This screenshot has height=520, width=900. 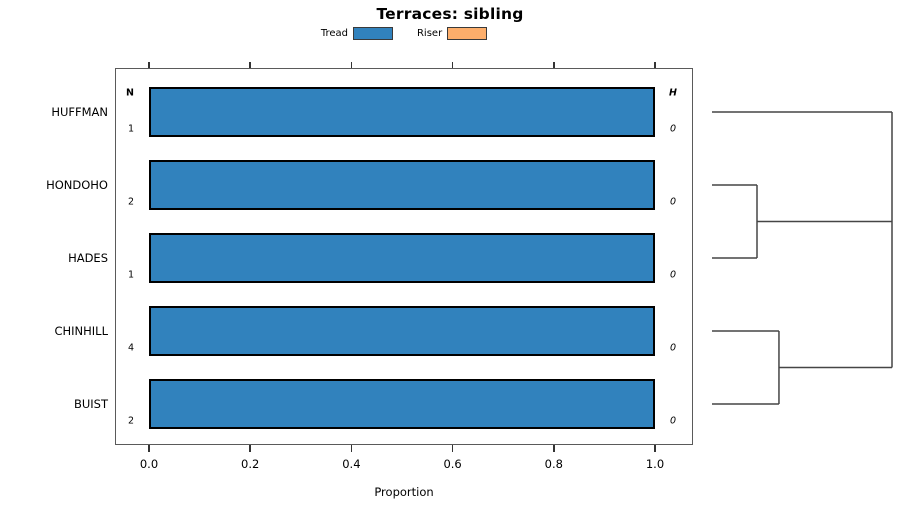 I want to click on legend-item-riser: Riser, so click(x=452, y=33).